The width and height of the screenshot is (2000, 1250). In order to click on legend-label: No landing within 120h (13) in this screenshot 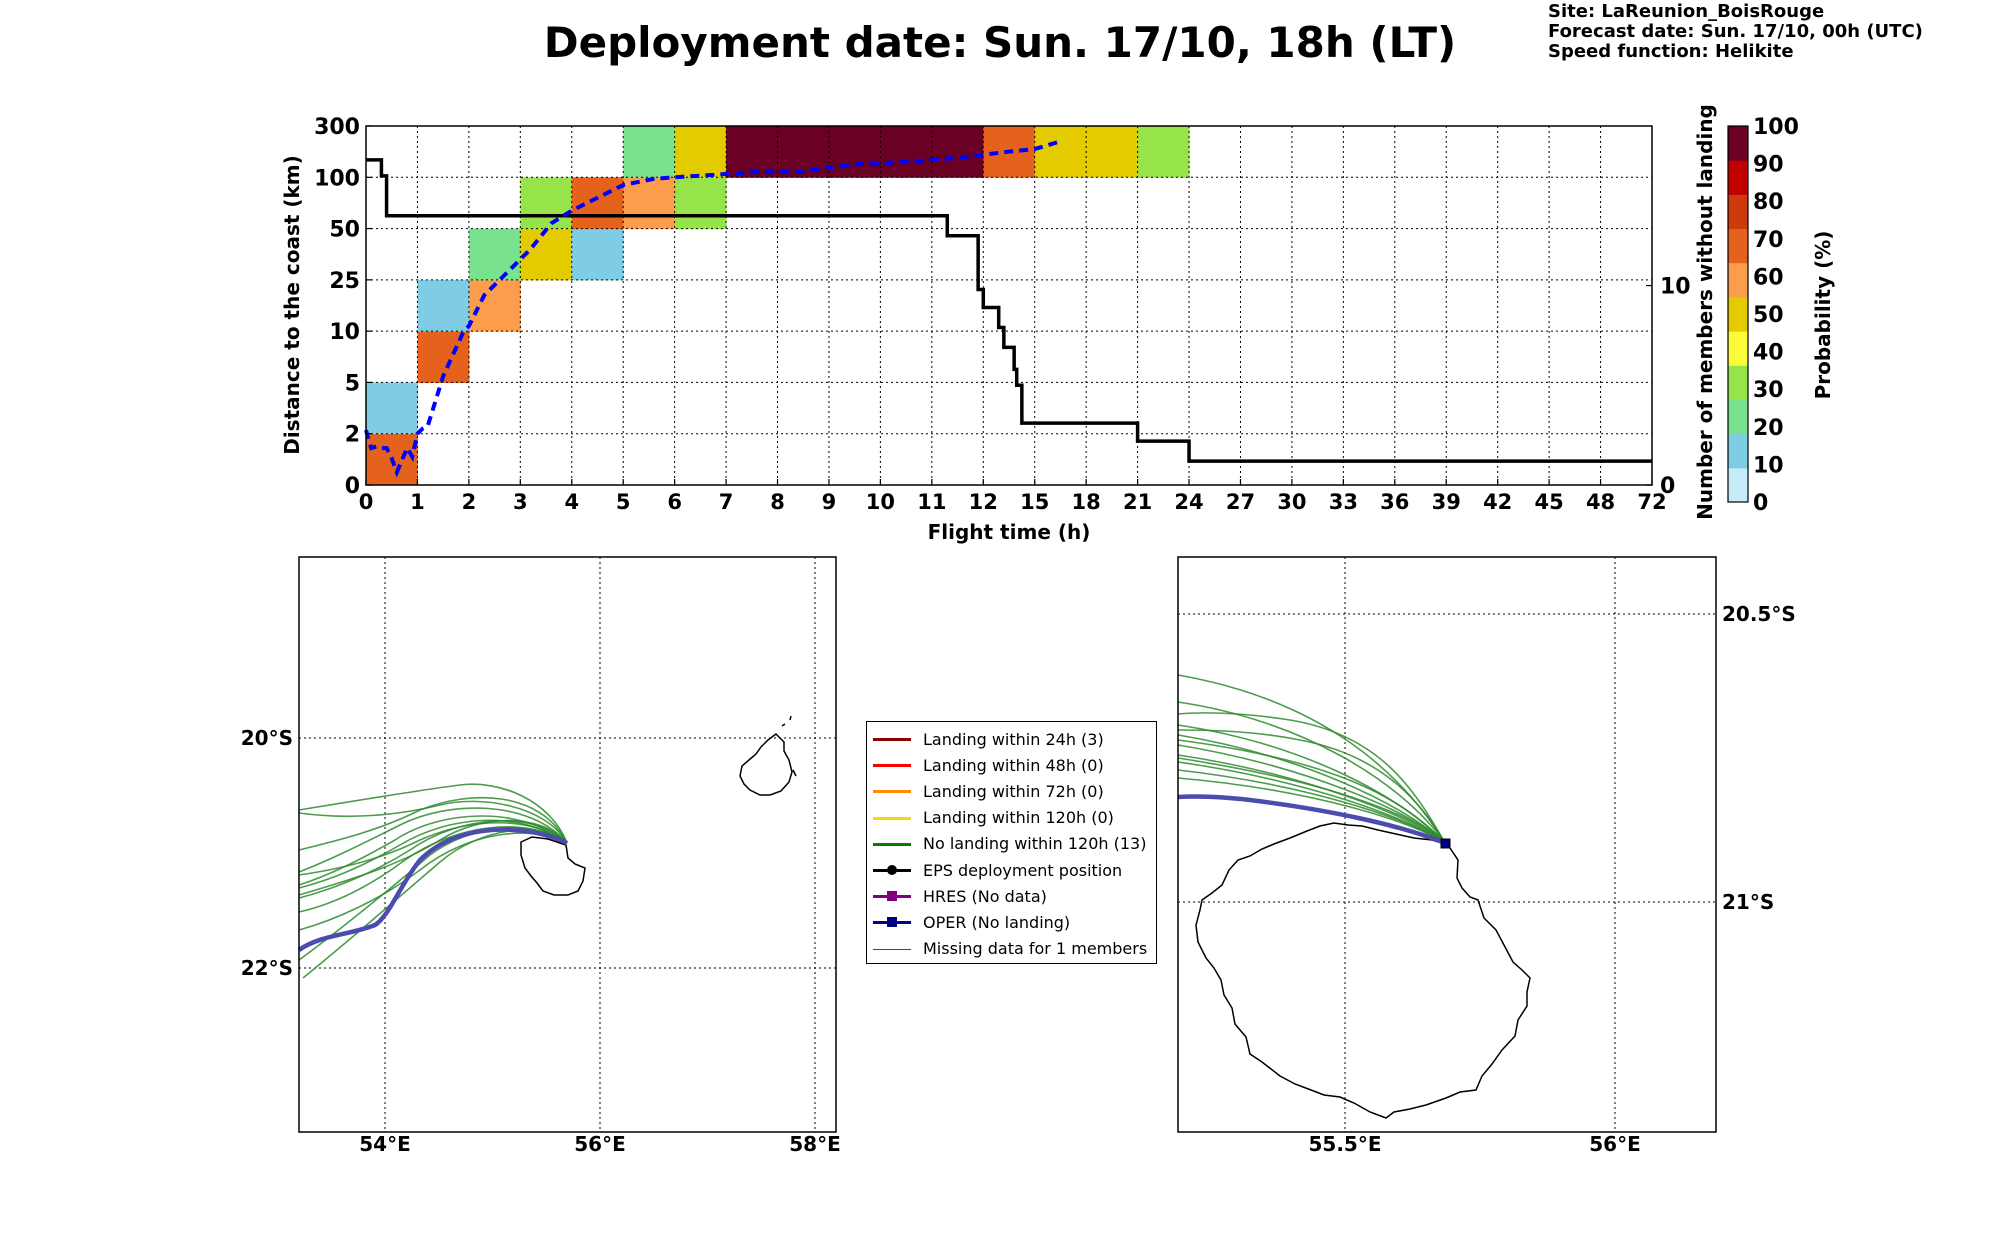, I will do `click(1035, 844)`.